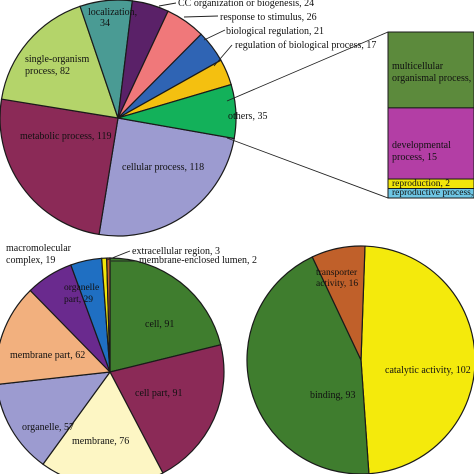 This screenshot has height=474, width=474. I want to click on label-cc-organization: CC organization or biogenesis, 24, so click(246, 4).